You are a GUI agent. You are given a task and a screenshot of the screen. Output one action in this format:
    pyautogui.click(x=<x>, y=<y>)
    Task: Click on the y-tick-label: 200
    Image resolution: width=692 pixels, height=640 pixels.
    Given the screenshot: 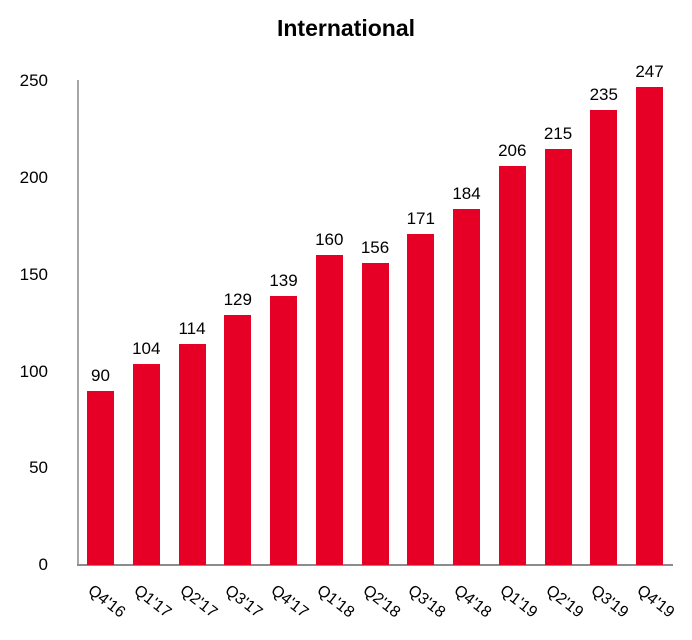 What is the action you would take?
    pyautogui.click(x=33, y=177)
    